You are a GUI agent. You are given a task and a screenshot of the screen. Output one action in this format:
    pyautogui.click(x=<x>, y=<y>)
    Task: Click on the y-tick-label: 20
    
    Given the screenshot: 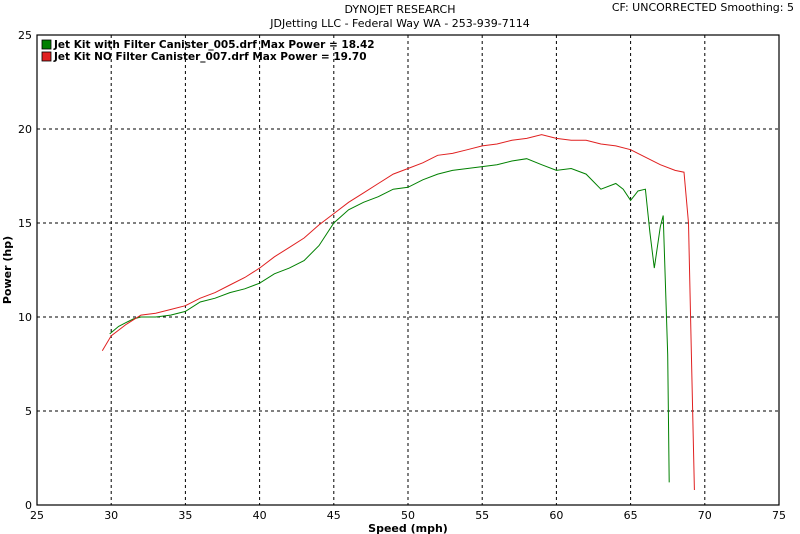 What is the action you would take?
    pyautogui.click(x=25, y=129)
    